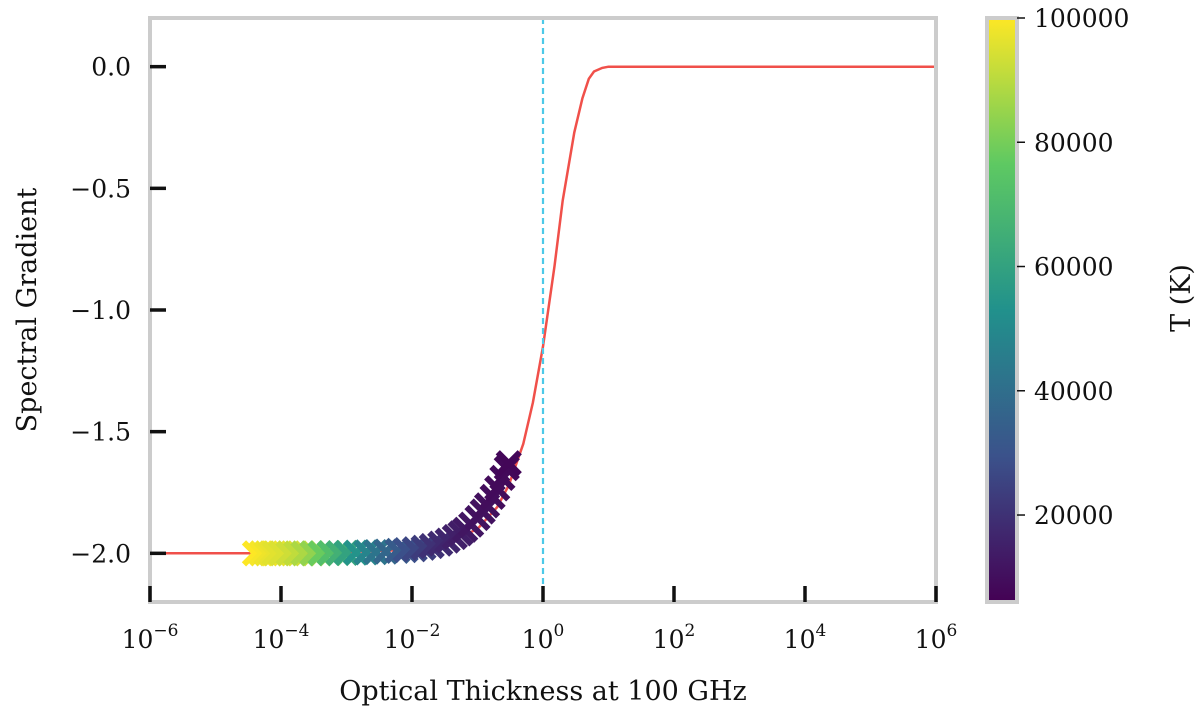 The image size is (1200, 720). Describe the element at coordinates (936, 637) in the screenshot. I see `x-tick-label: 10⁶` at that location.